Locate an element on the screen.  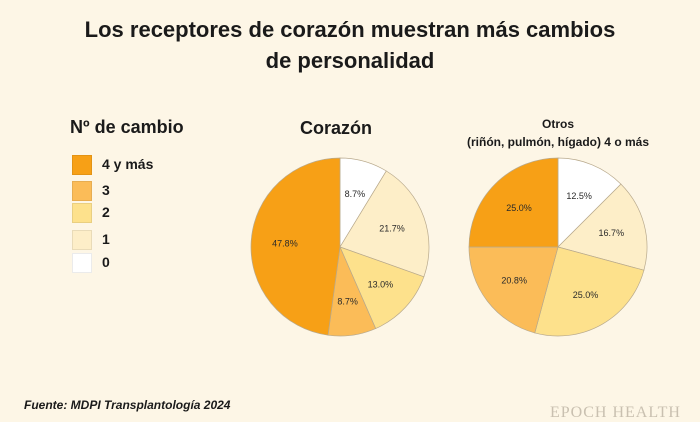
pie-chart-corazon: 8.7% 21.7% 13.0% 8.7% 47.8% is located at coordinates (340, 247).